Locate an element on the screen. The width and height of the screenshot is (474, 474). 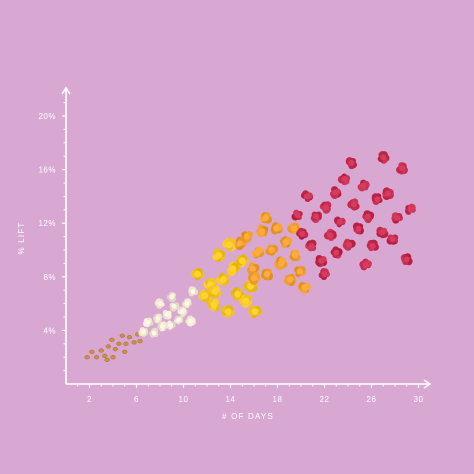
y-tick-label: 12% is located at coordinates (47, 223).